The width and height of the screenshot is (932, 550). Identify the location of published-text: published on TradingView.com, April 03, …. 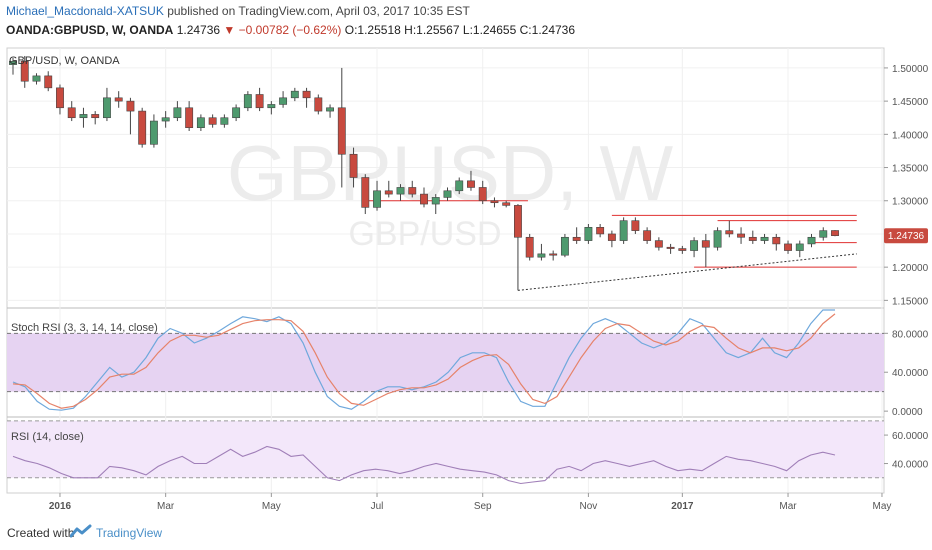
(318, 11).